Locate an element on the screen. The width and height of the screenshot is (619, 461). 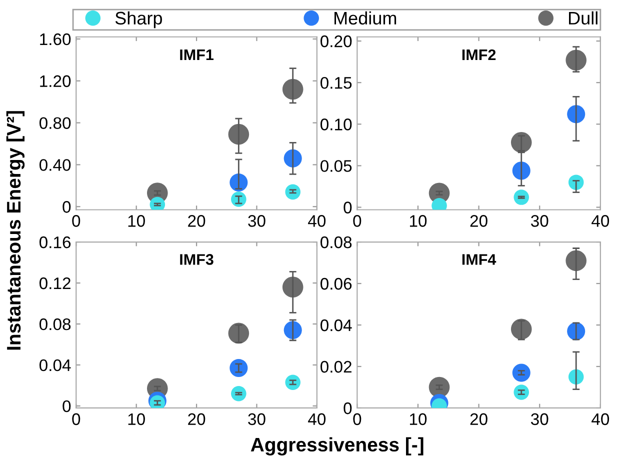
text: IMF4 is located at coordinates (479, 259).